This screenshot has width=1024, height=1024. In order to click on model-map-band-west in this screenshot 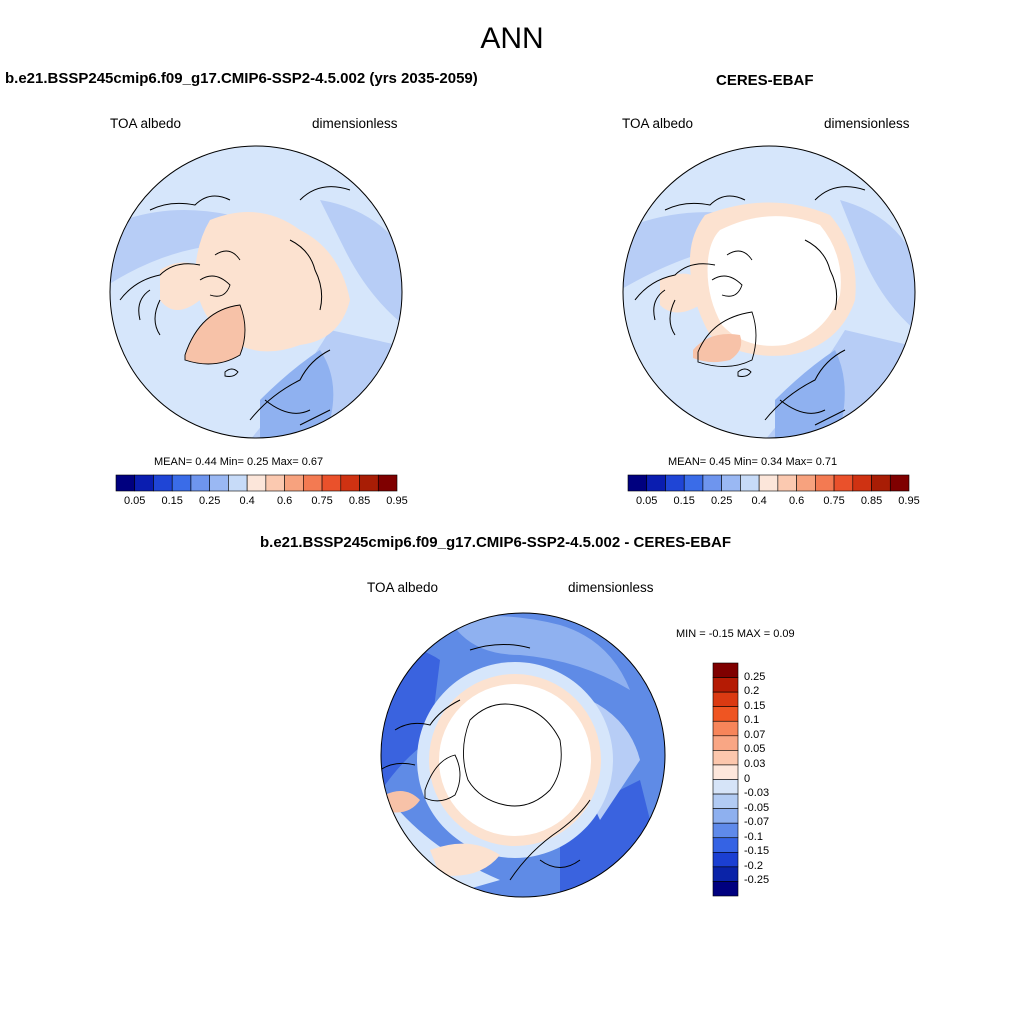, I will do `click(170, 250)`.